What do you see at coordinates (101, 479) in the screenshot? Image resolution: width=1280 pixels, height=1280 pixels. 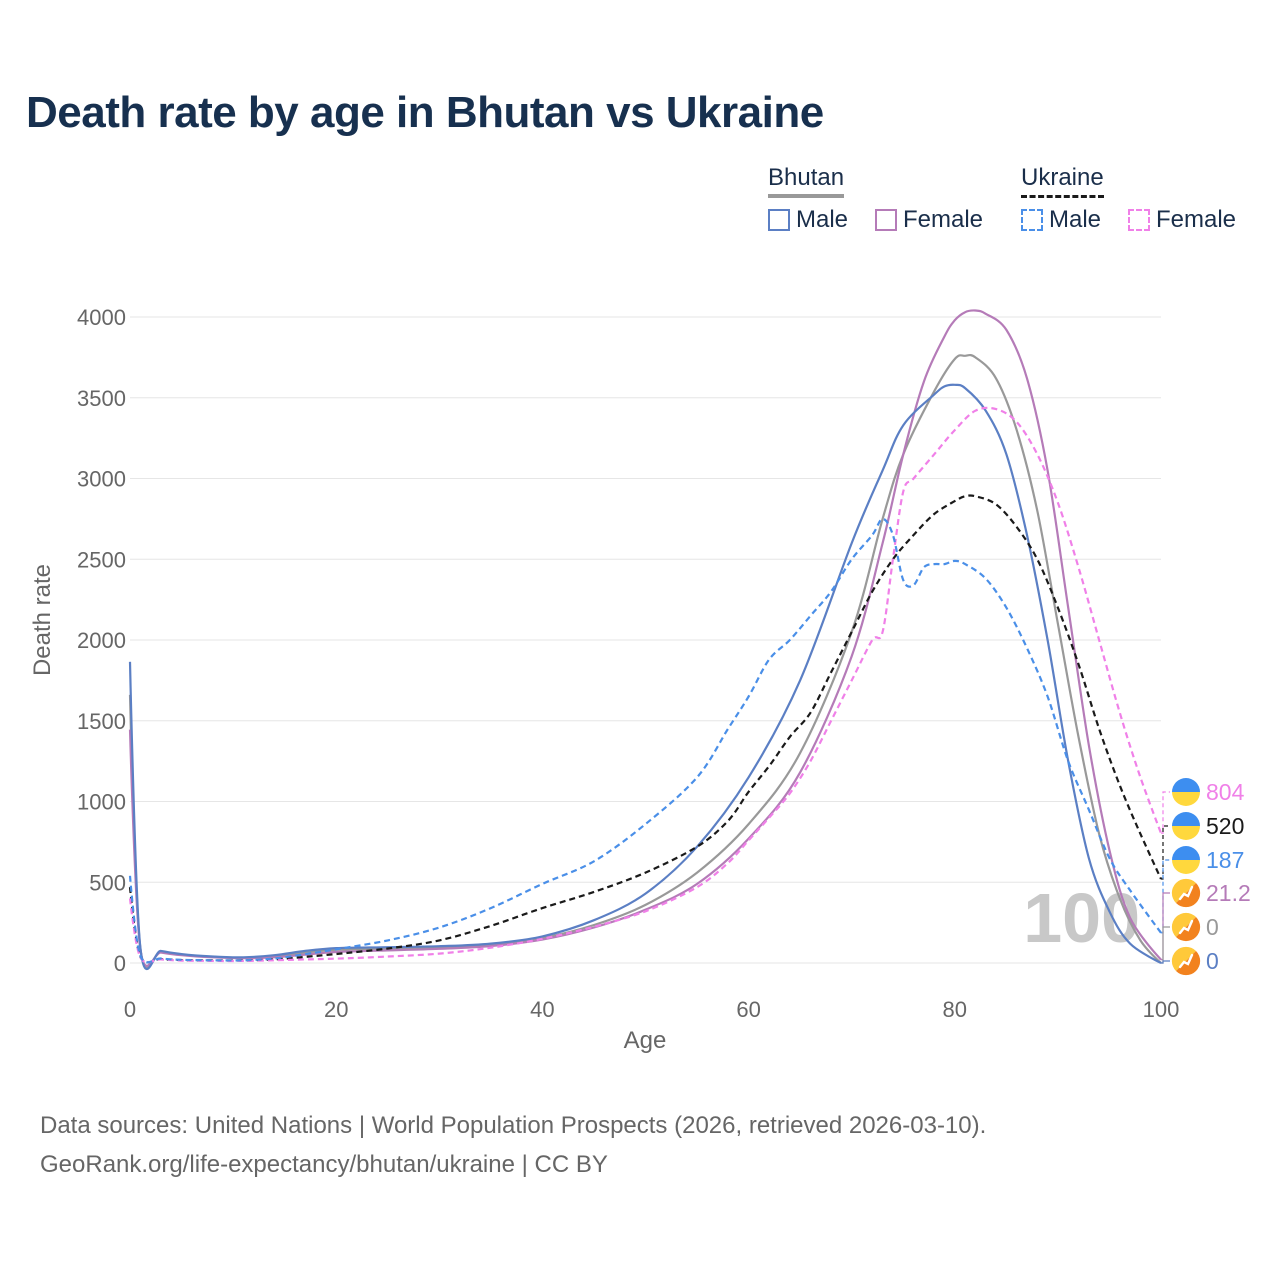 I see `y-tick-label: 3000` at bounding box center [101, 479].